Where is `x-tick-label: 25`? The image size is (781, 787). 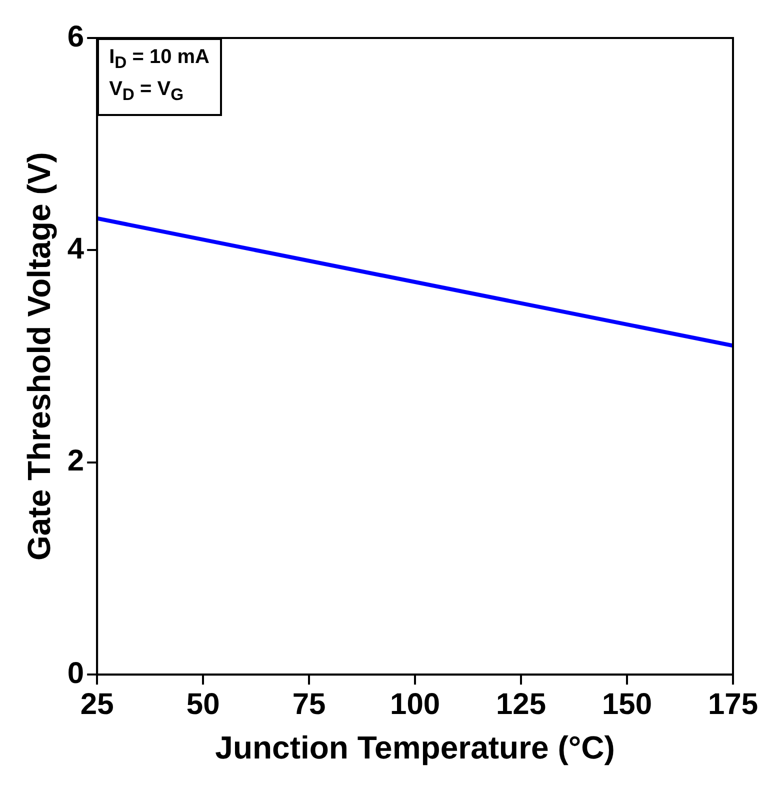 x-tick-label: 25 is located at coordinates (97, 704).